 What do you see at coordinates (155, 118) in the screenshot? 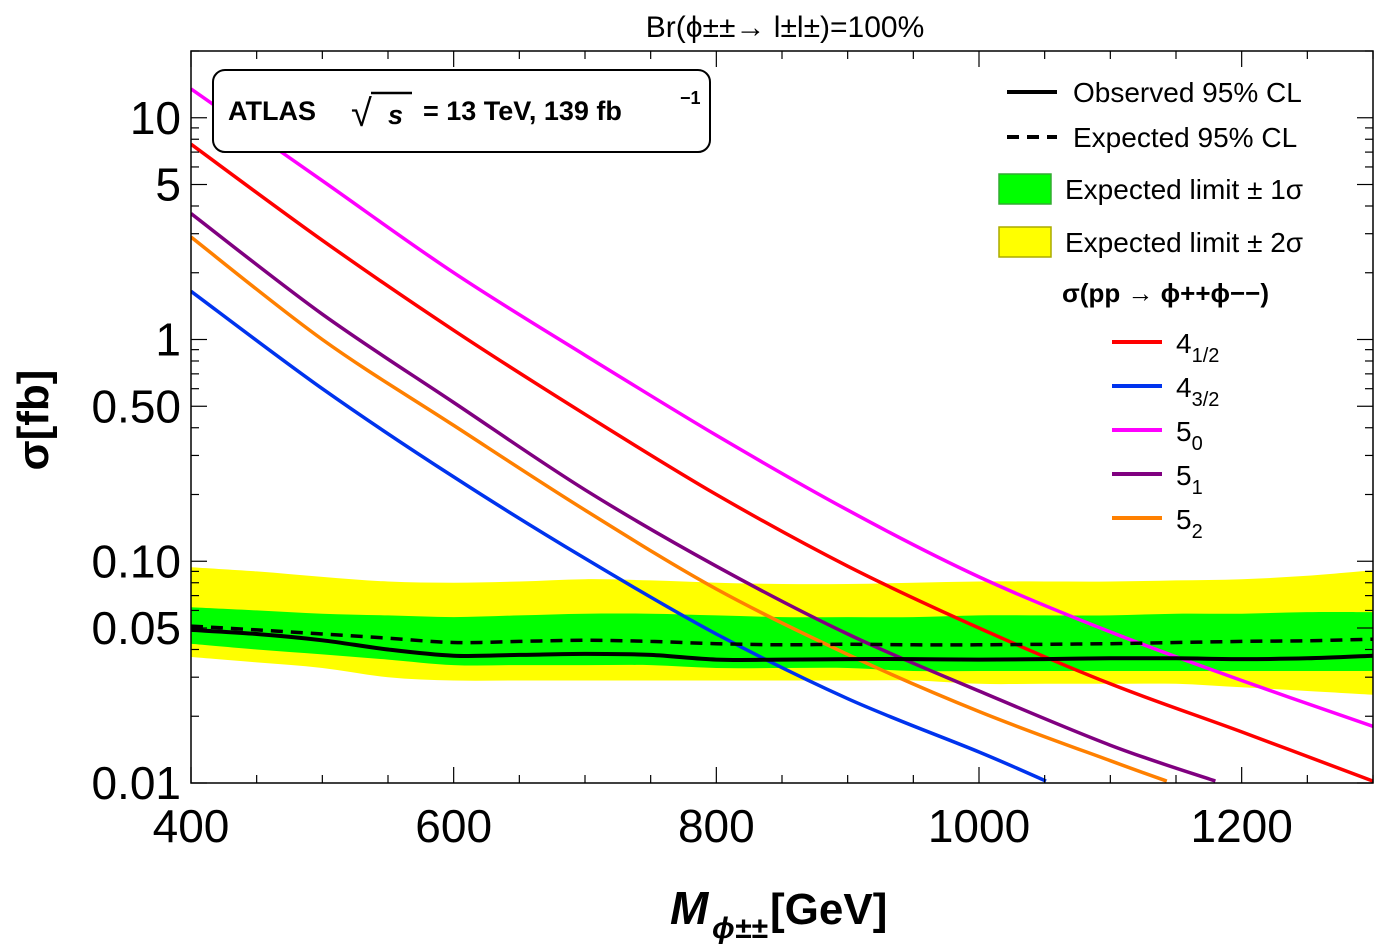
I see `y-tick-label: 10` at bounding box center [155, 118].